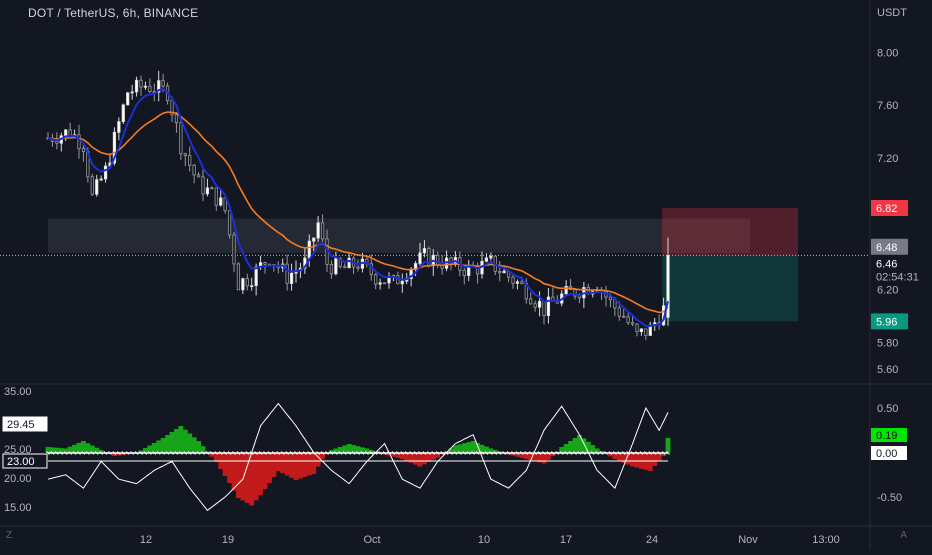 The width and height of the screenshot is (932, 555). What do you see at coordinates (25, 424) in the screenshot?
I see `oscillator-left-label-box` at bounding box center [25, 424].